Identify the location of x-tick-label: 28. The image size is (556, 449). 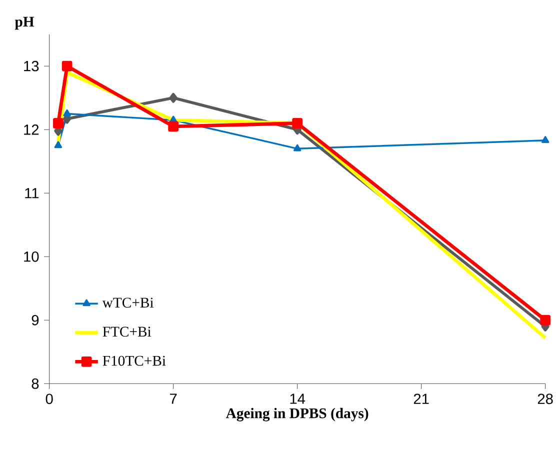
(545, 399).